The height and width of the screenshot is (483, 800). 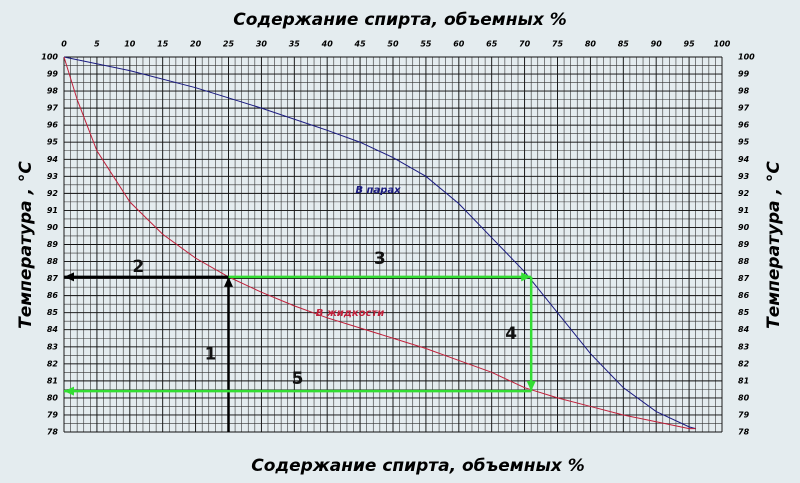 What do you see at coordinates (743, 210) in the screenshot?
I see `y2-tick-label: 91` at bounding box center [743, 210].